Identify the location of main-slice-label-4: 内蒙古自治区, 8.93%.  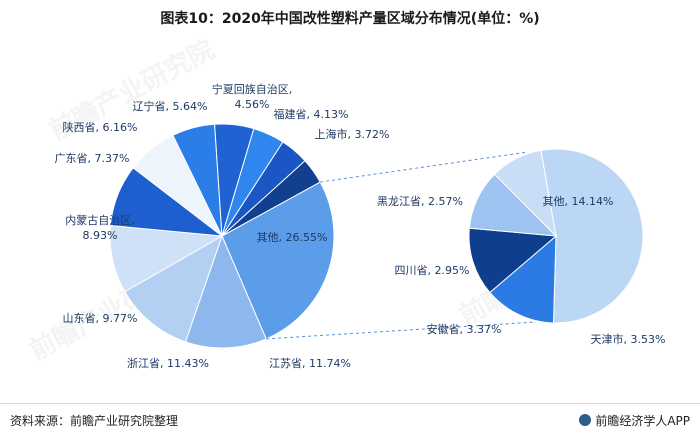
(100, 227).